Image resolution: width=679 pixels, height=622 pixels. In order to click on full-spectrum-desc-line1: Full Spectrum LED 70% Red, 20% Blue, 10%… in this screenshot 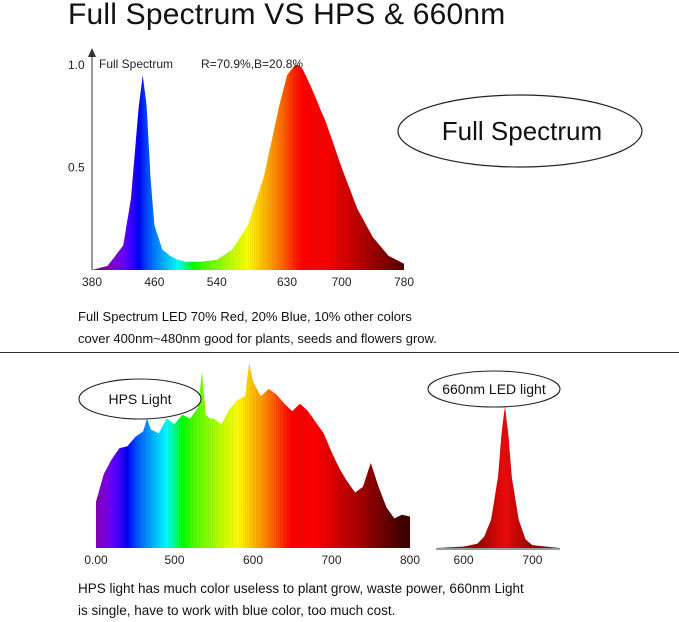, I will do `click(245, 316)`.